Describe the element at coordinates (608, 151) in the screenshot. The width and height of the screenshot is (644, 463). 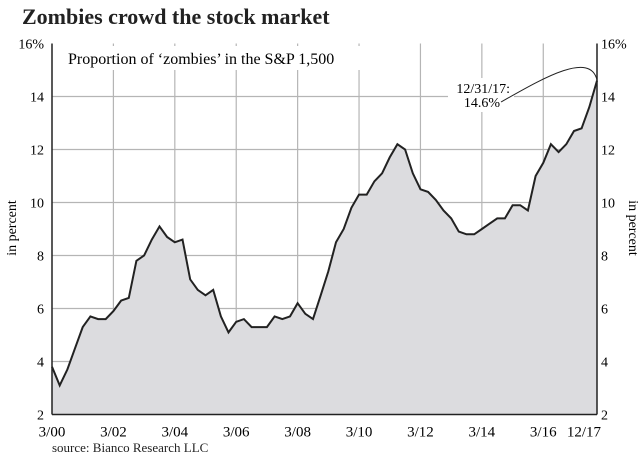
I see `y-tick-label-right: 12` at that location.